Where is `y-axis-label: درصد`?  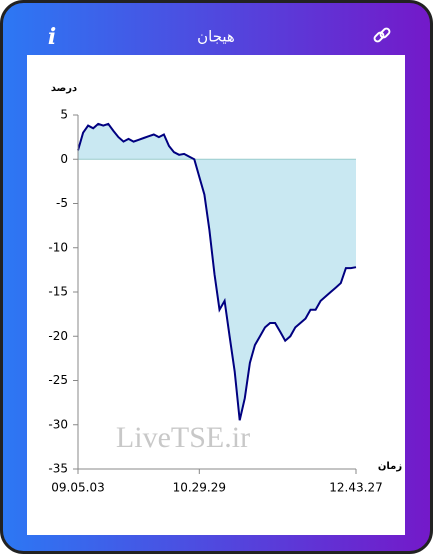
y-axis-label: درصد is located at coordinates (64, 88).